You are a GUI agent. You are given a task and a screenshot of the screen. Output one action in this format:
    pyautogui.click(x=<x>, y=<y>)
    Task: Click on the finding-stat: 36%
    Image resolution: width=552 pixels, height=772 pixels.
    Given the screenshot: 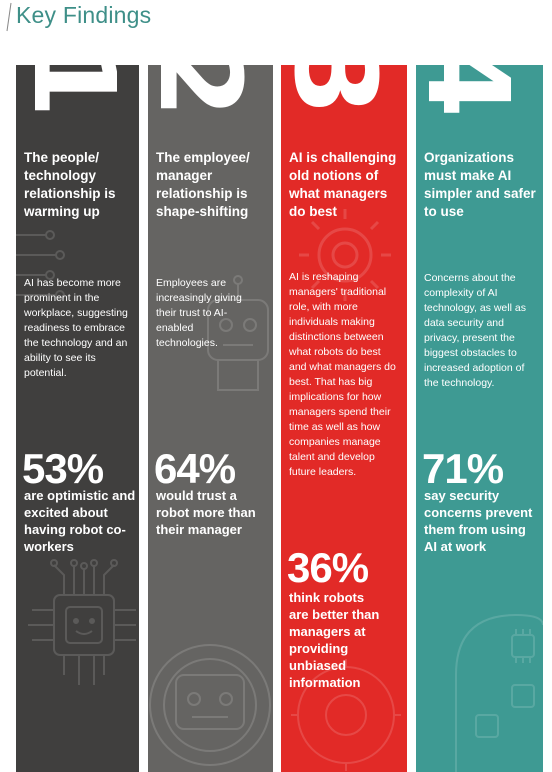 What is the action you would take?
    pyautogui.click(x=328, y=567)
    